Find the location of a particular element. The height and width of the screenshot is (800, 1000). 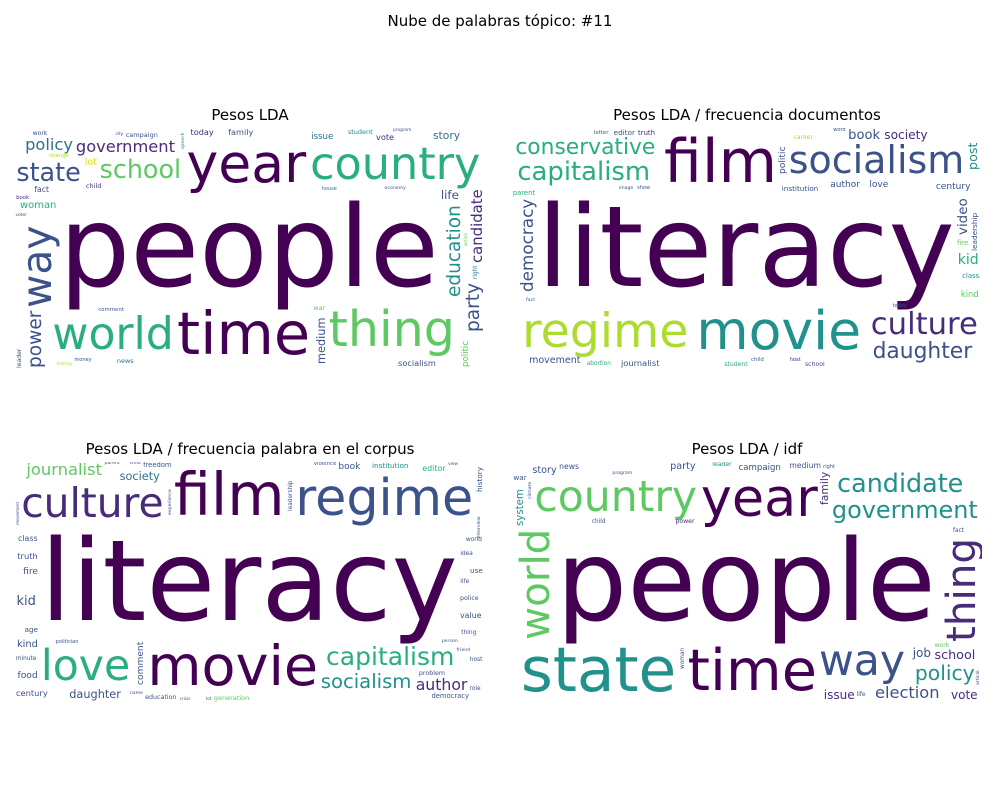

word-crisis: crisis is located at coordinates (185, 699).